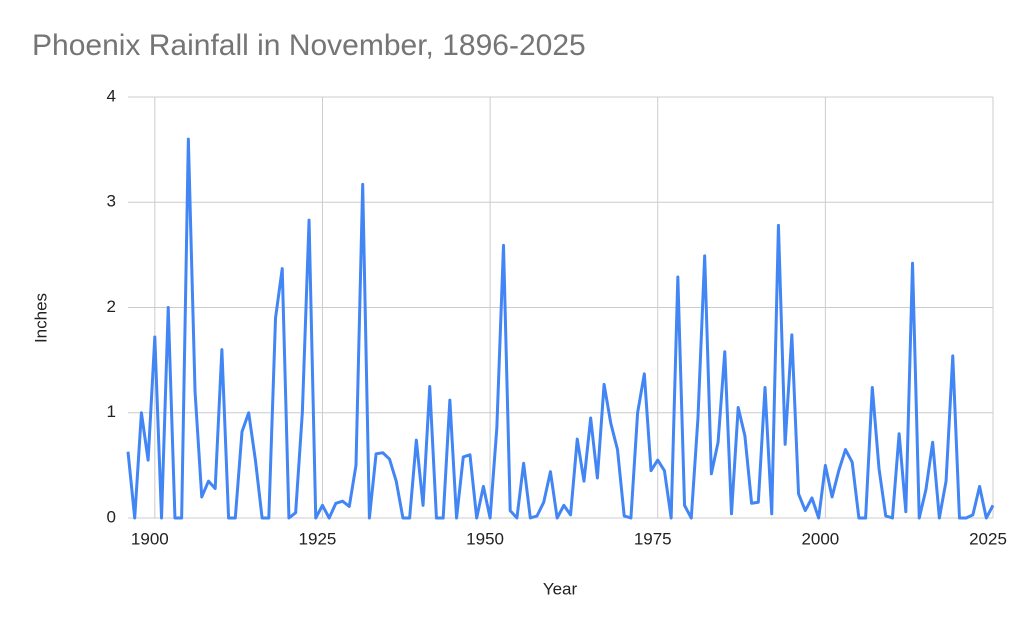  What do you see at coordinates (560, 588) in the screenshot?
I see `x-axis-label: Year` at bounding box center [560, 588].